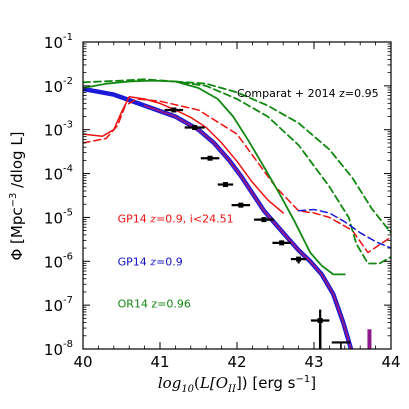 The image size is (409, 409). What do you see at coordinates (176, 219) in the screenshot?
I see `annotation-gp14-dust: GP14 z=0.9, i<24.51` at bounding box center [176, 219].